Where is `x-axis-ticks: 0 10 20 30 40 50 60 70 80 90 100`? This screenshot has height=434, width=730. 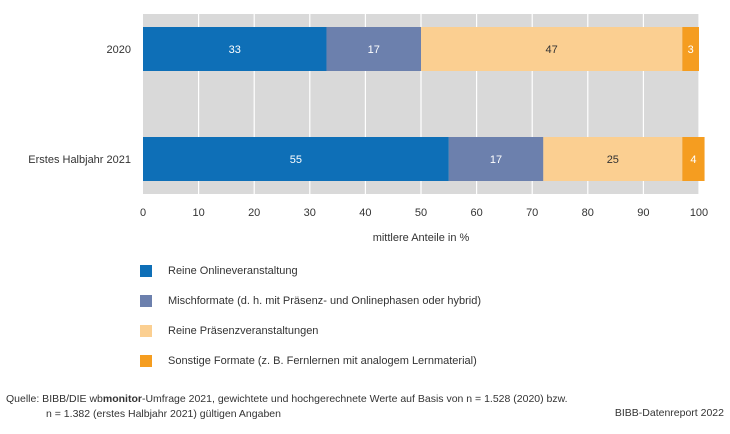
x-axis-ticks: 0 10 20 30 40 50 60 70 80 90 100 is located at coordinates (424, 213).